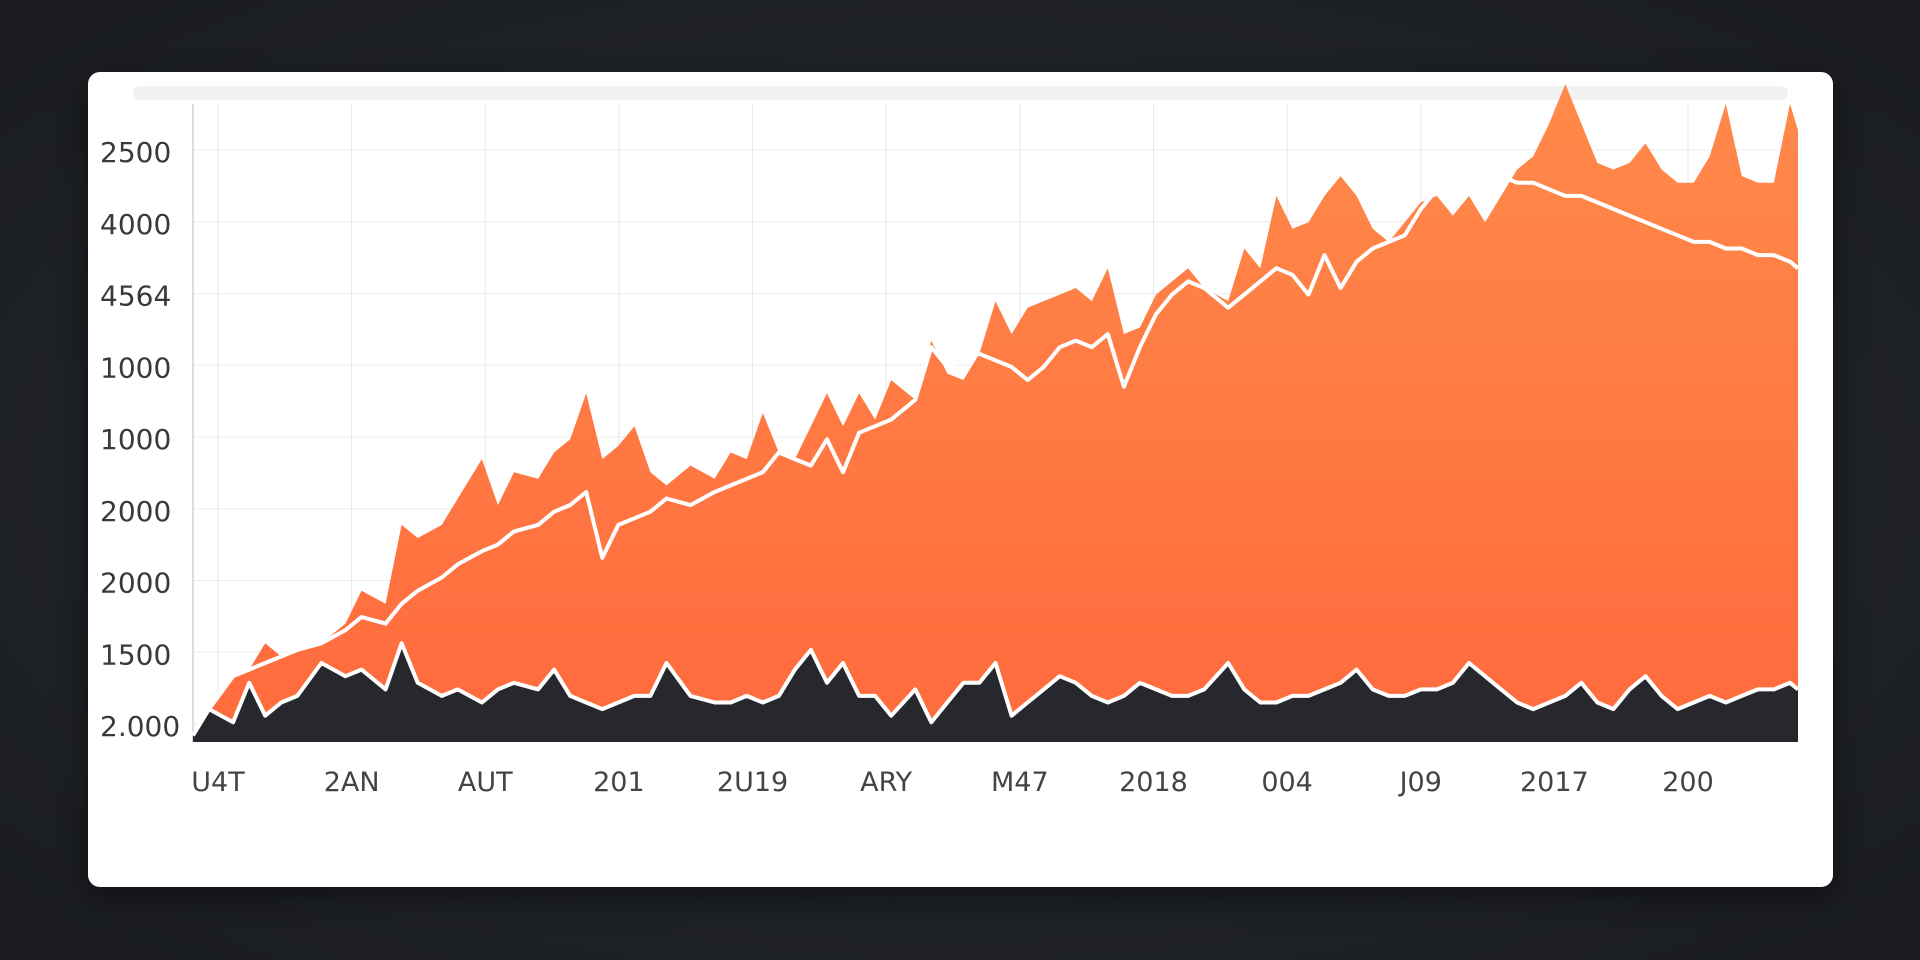 Image resolution: width=1920 pixels, height=960 pixels. Describe the element at coordinates (1020, 782) in the screenshot. I see `x-tick-label: M47` at that location.